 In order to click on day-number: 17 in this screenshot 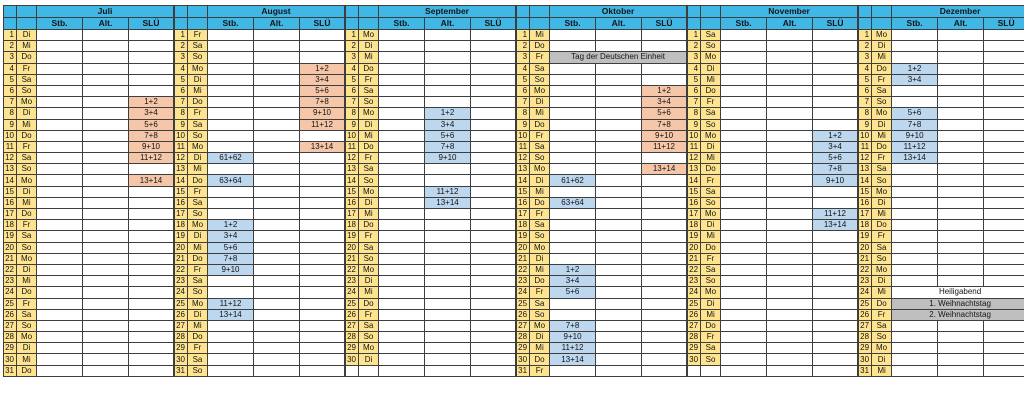, I will do `click(352, 214)`.